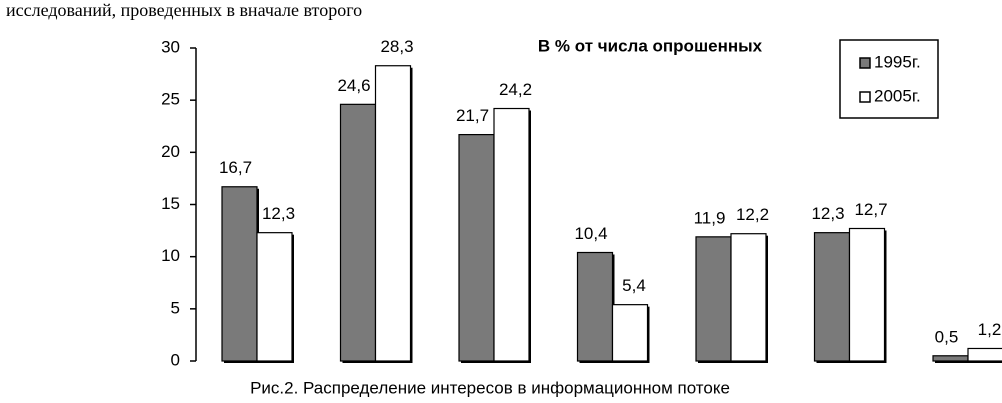 This screenshot has height=403, width=1002. I want to click on value-label: 12,2, so click(752, 214).